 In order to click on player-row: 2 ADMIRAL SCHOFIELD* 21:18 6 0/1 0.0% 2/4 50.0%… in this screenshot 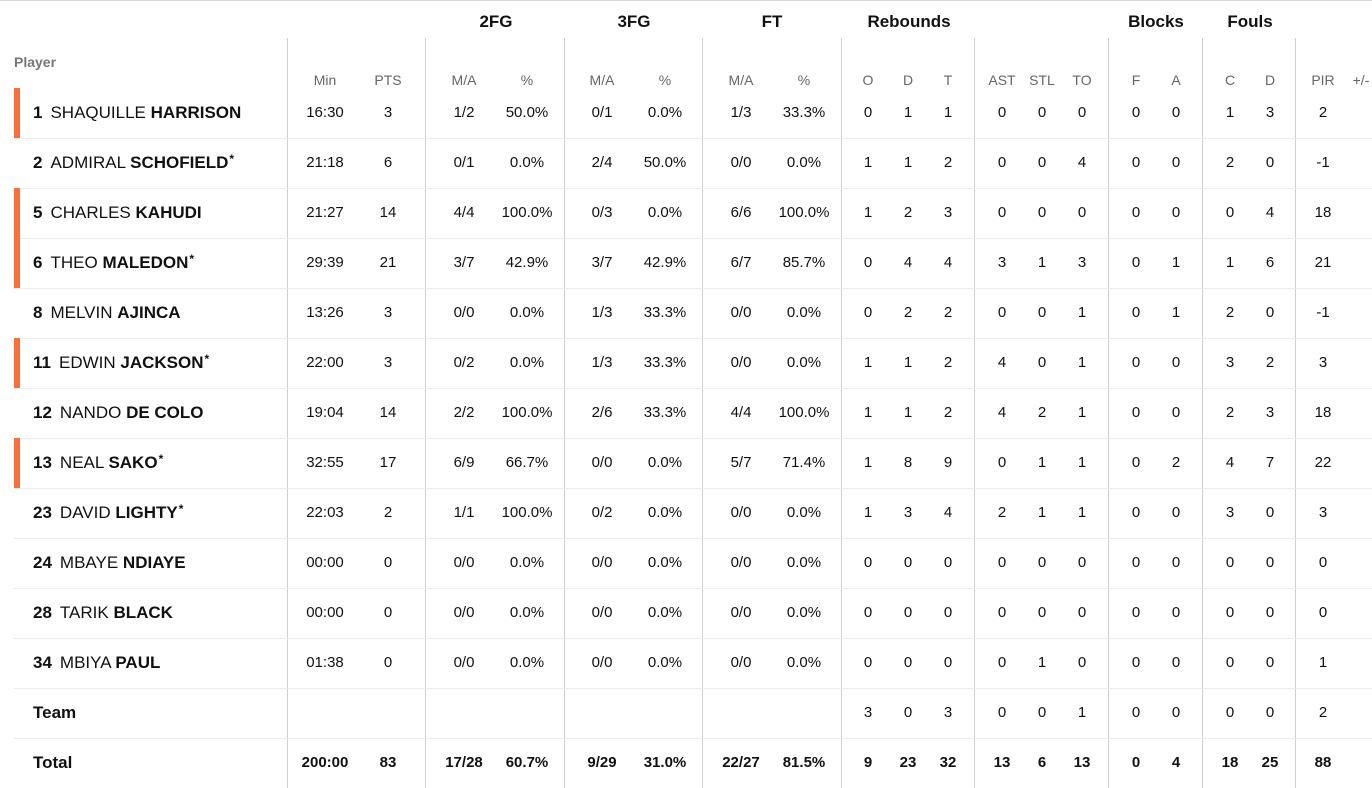, I will do `click(693, 163)`.